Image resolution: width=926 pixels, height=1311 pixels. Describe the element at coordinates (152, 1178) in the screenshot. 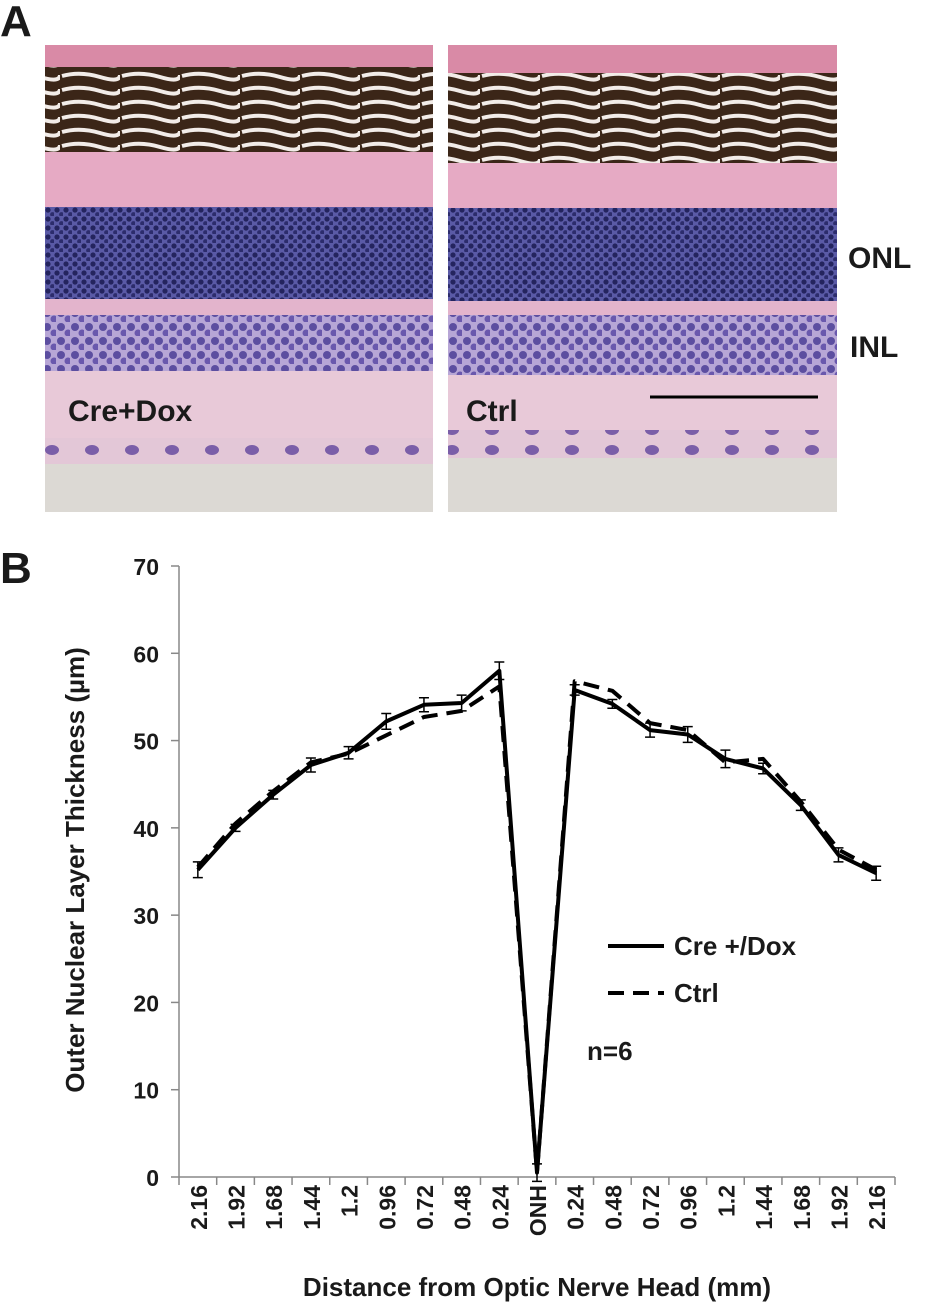

I see `y-tick-label: 0` at that location.